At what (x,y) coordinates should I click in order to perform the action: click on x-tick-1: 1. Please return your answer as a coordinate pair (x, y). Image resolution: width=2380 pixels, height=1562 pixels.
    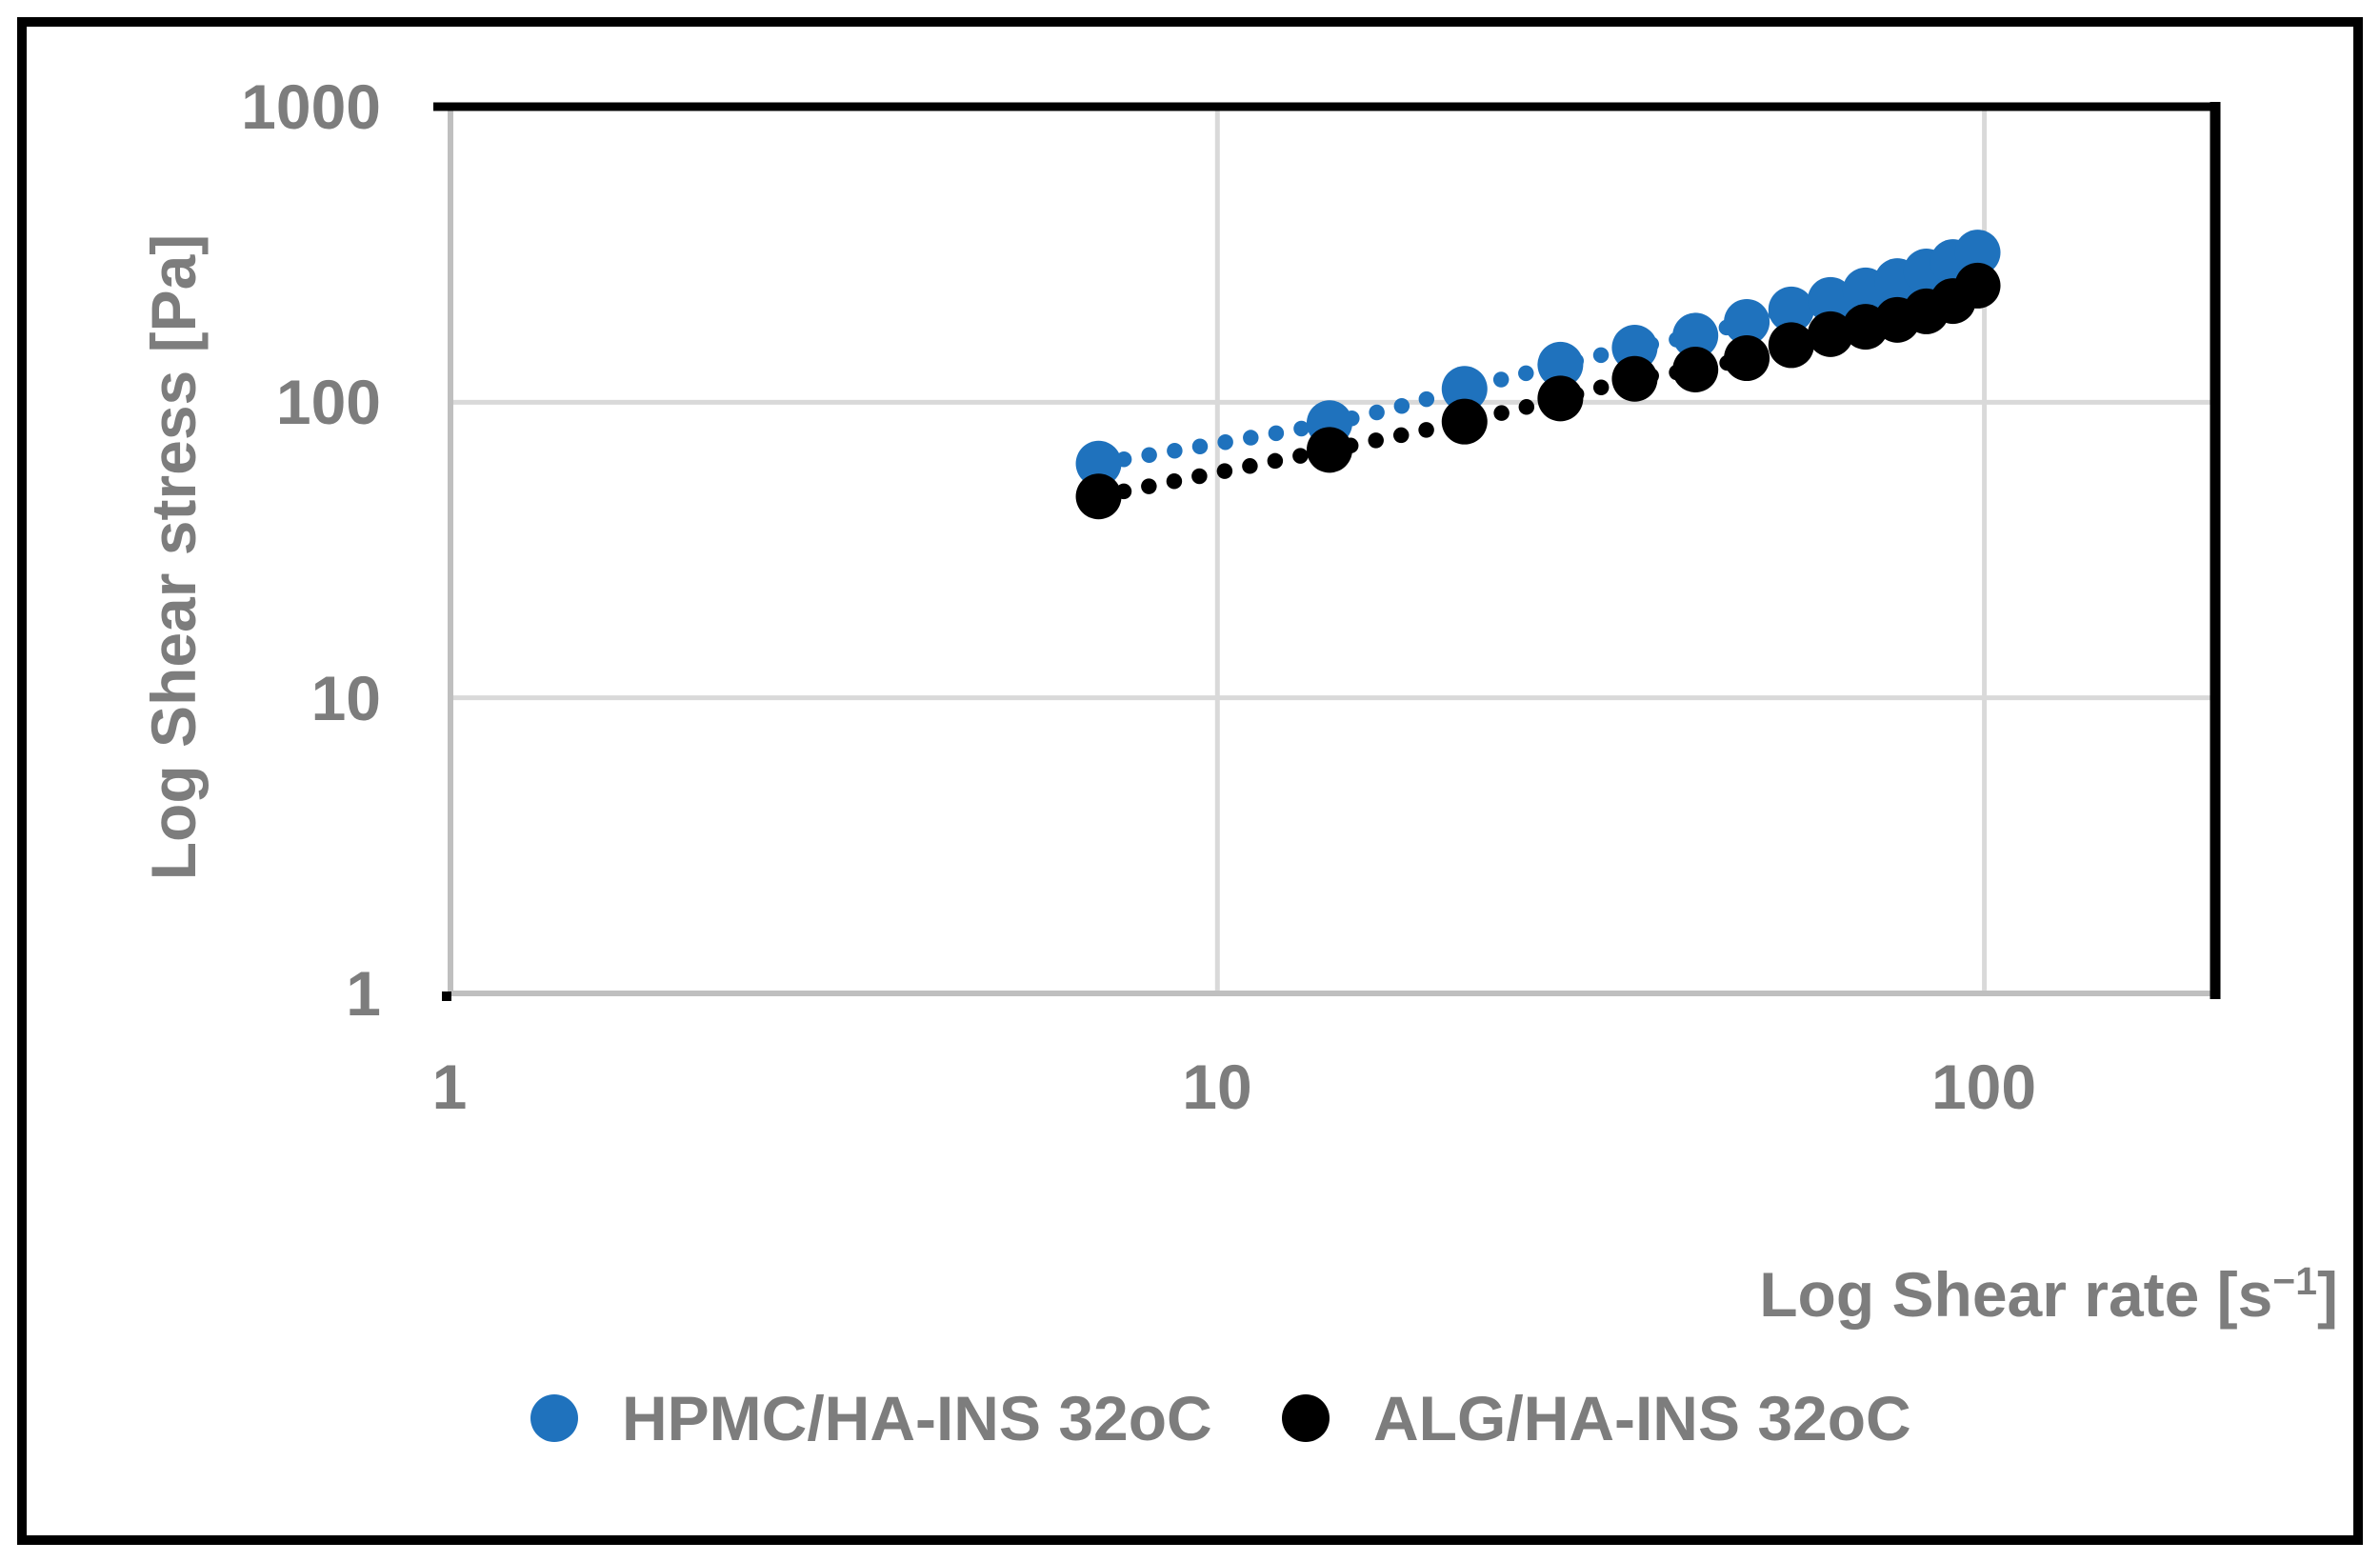
    Looking at the image, I should click on (449, 1086).